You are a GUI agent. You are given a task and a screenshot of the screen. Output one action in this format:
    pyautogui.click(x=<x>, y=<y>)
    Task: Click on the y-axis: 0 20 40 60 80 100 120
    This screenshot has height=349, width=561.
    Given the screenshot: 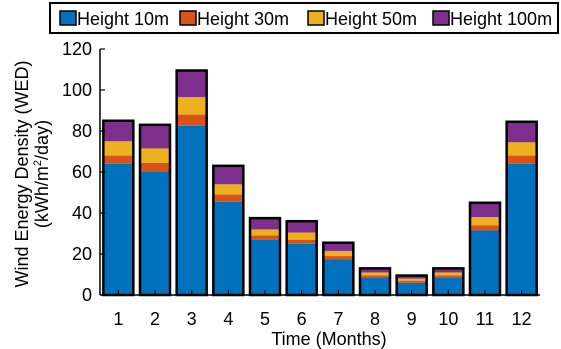 What is the action you would take?
    pyautogui.click(x=83, y=172)
    